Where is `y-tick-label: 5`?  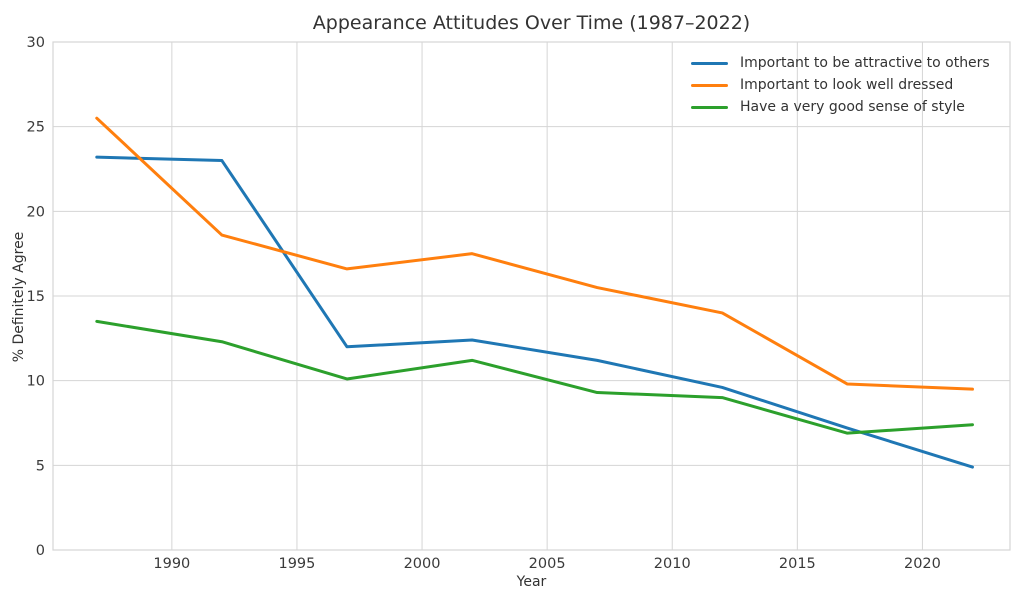 y-tick-label: 5 is located at coordinates (40, 466).